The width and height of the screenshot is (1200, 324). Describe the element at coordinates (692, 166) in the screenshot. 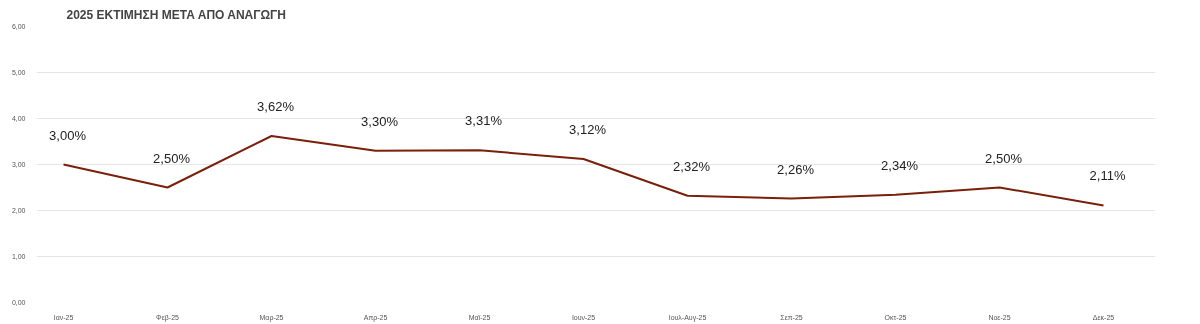

I see `data-label: 2,32%` at that location.